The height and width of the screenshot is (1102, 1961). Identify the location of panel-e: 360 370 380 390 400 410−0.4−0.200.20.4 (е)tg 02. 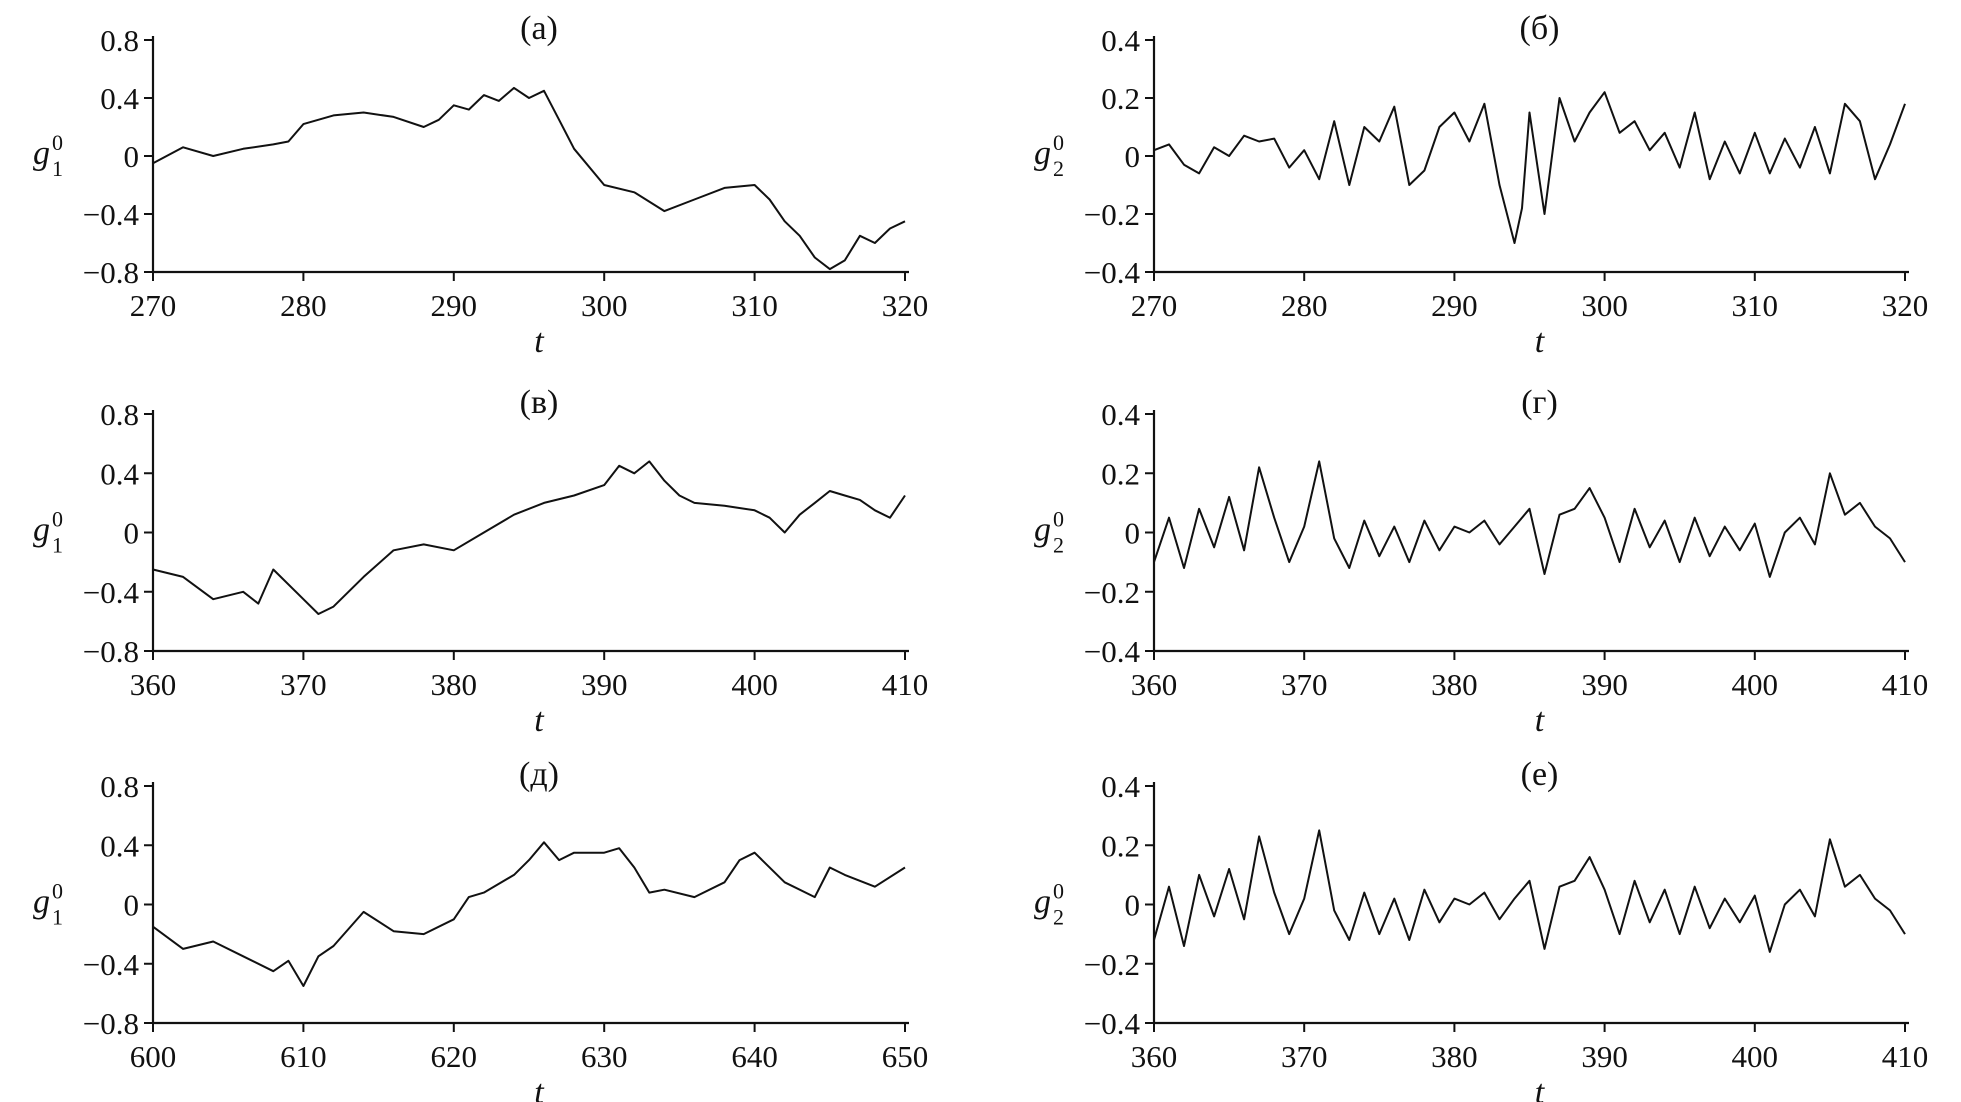
(1481, 929).